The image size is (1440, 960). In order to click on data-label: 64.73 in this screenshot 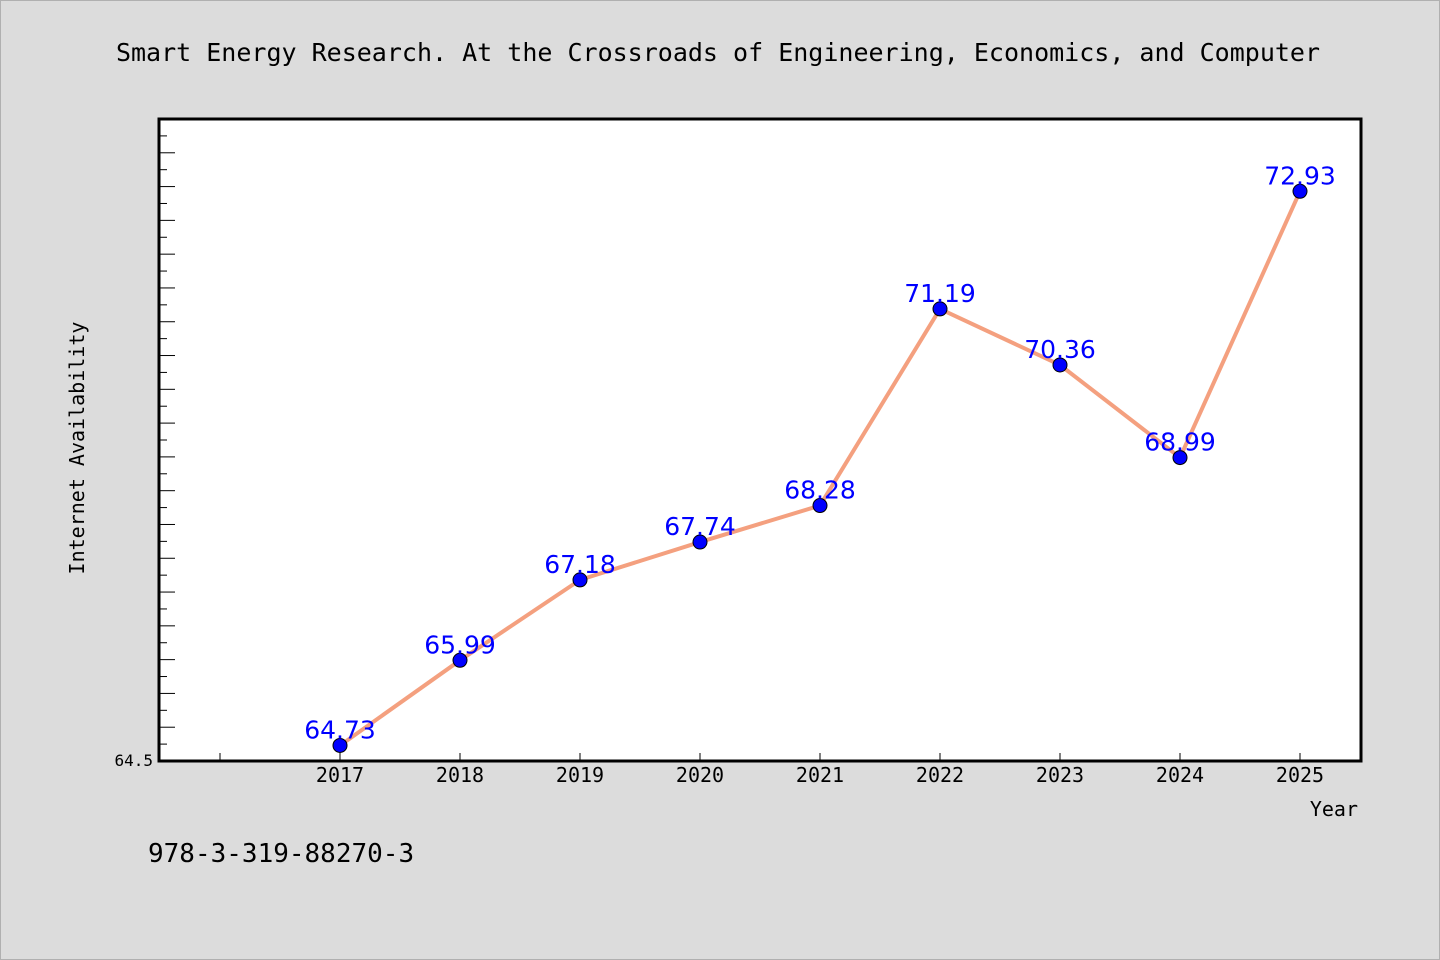, I will do `click(340, 729)`.